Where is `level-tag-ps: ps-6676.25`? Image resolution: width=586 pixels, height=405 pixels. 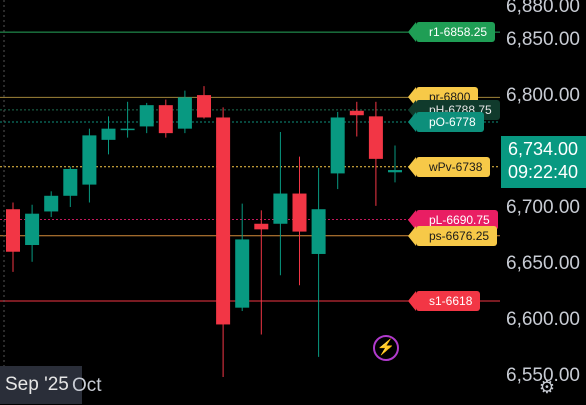 level-tag-ps: ps-6676.25 is located at coordinates (452, 235).